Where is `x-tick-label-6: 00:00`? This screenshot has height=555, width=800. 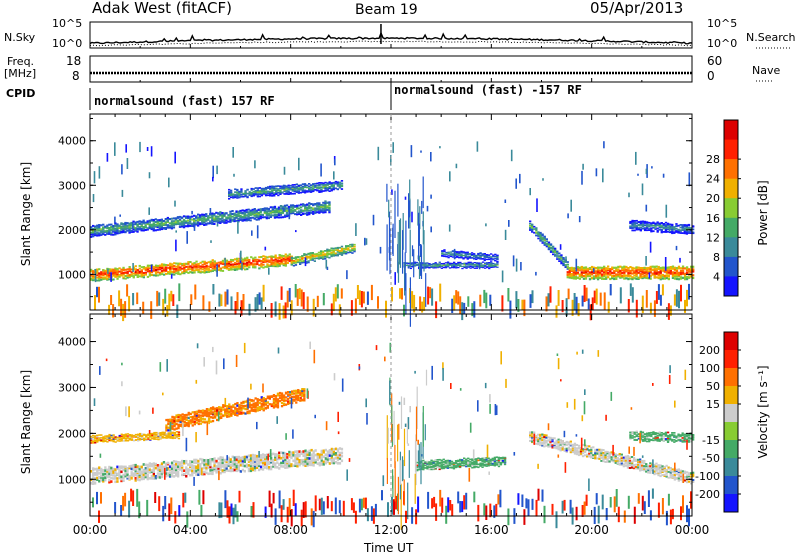 x-tick-label-6: 00:00 is located at coordinates (692, 530).